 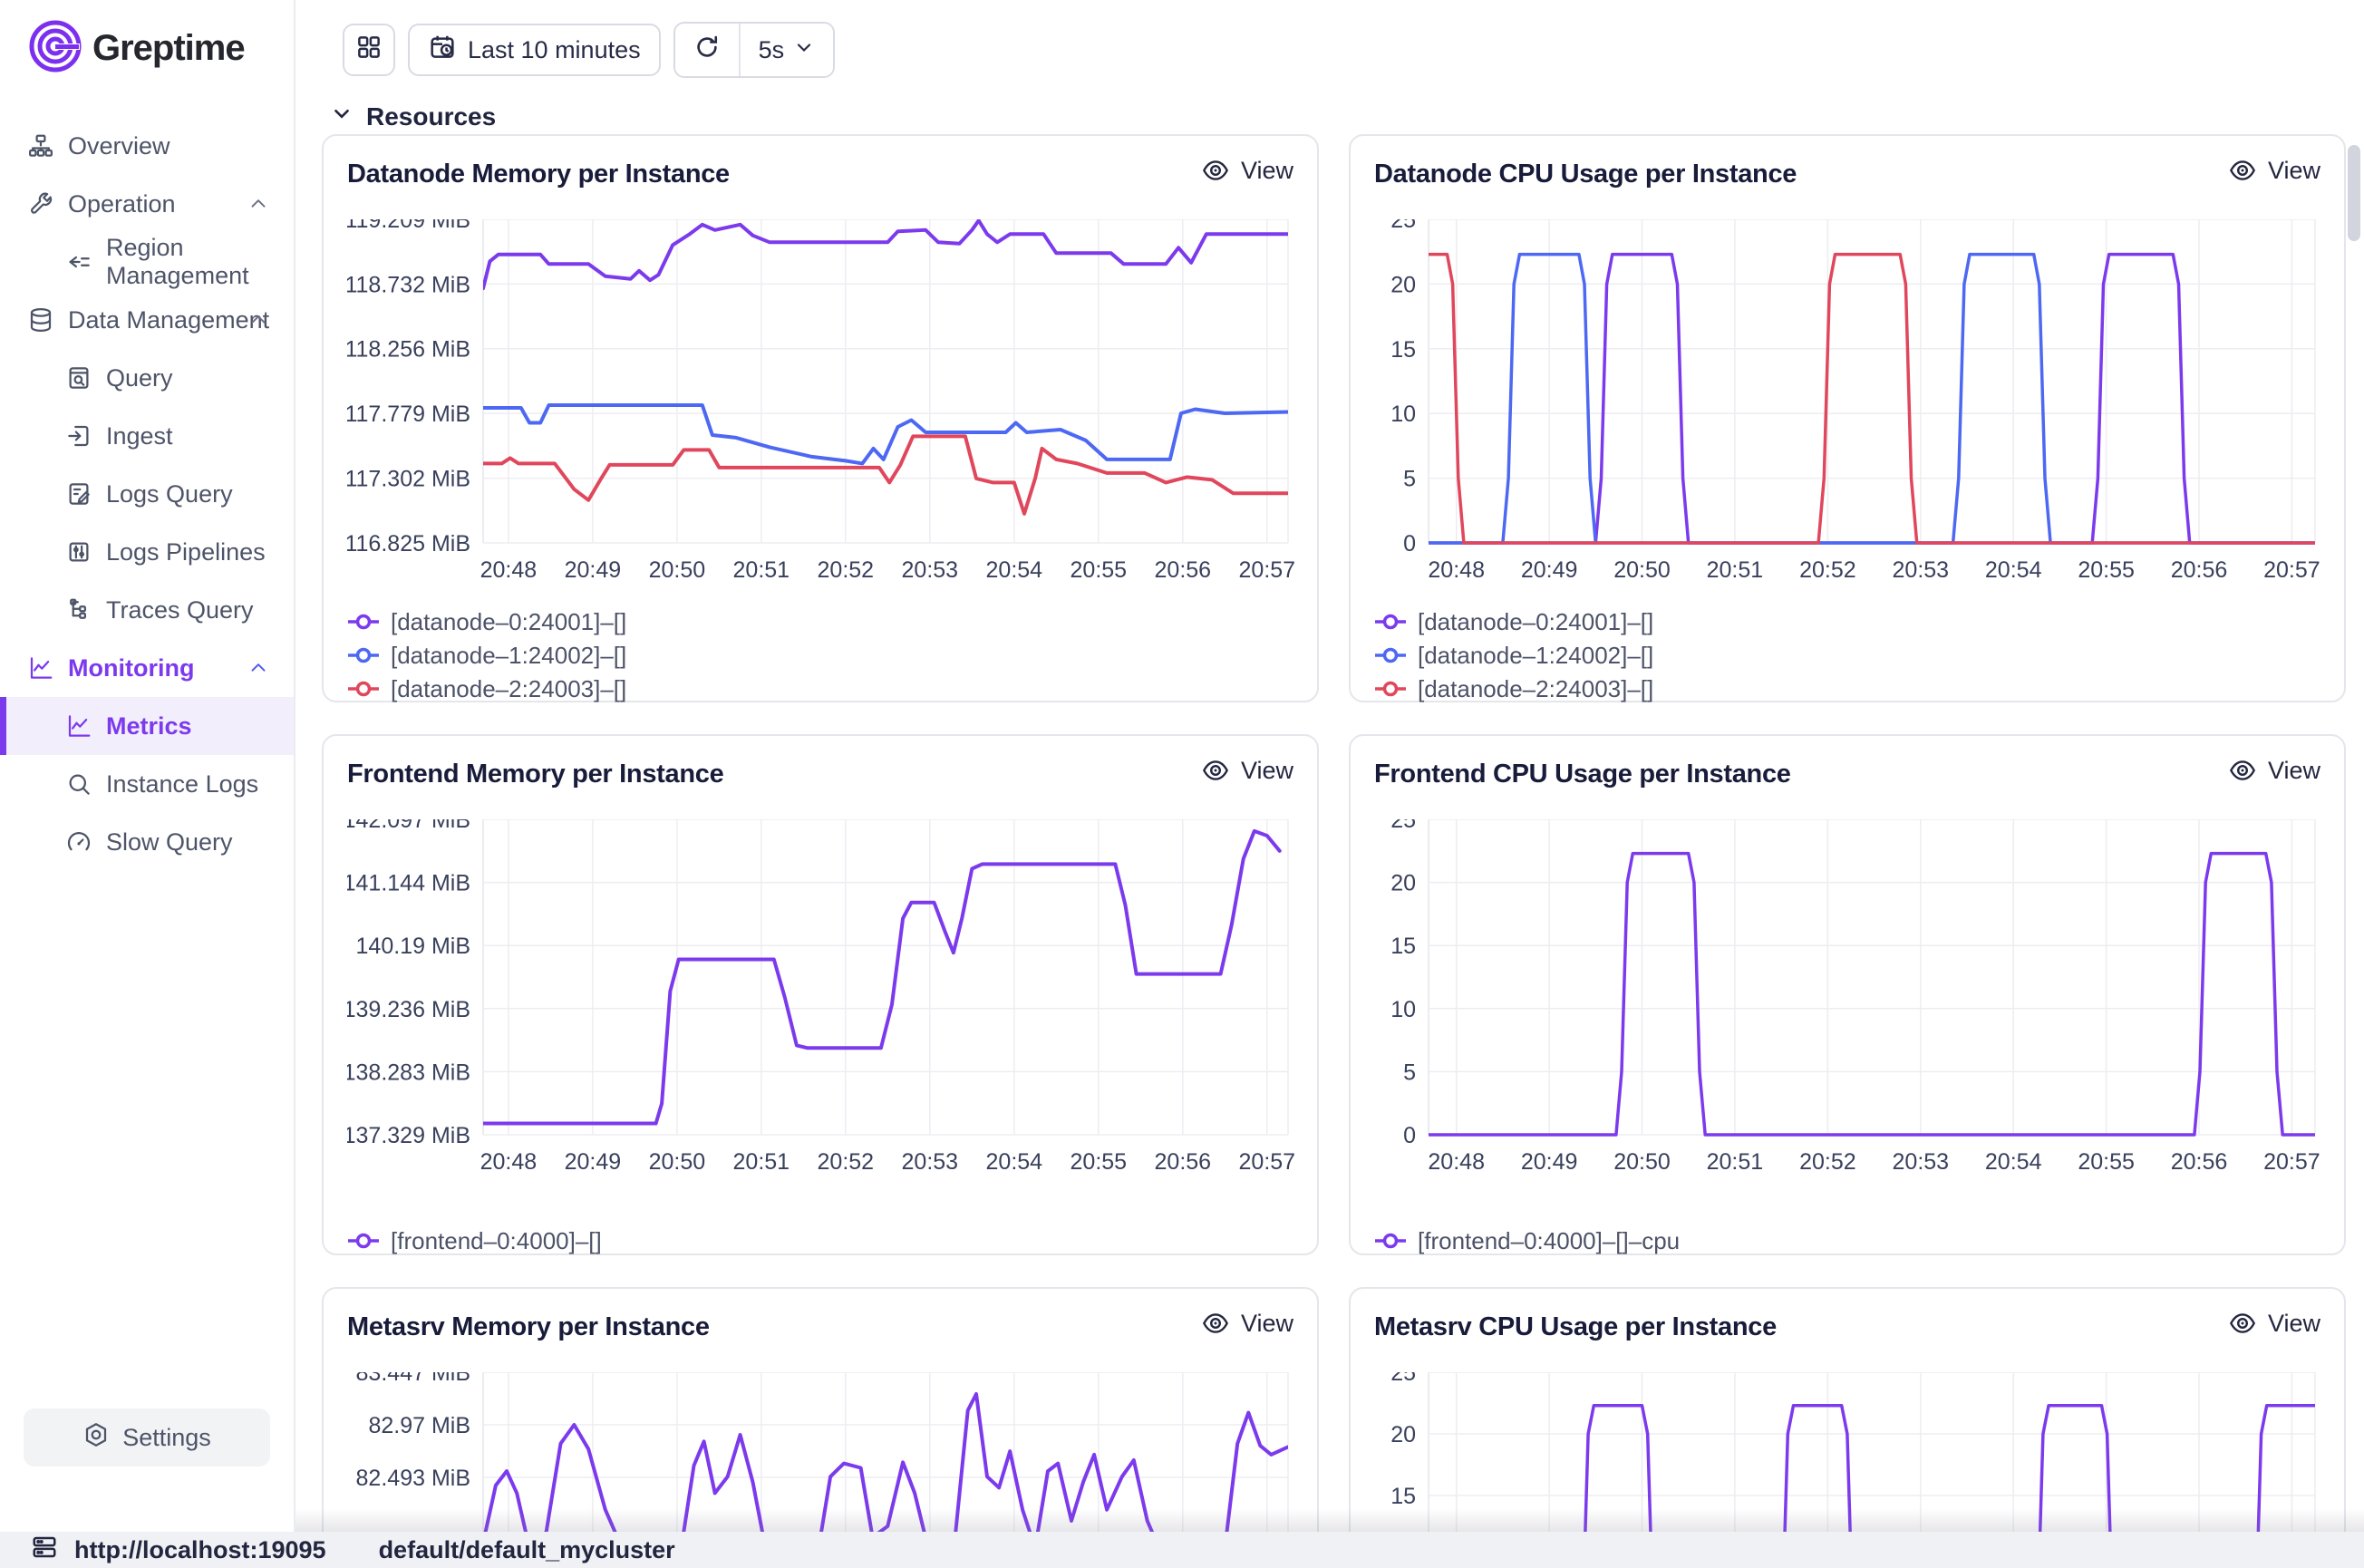 What do you see at coordinates (147, 726) in the screenshot?
I see `sidebar-item-metrics: Metrics` at bounding box center [147, 726].